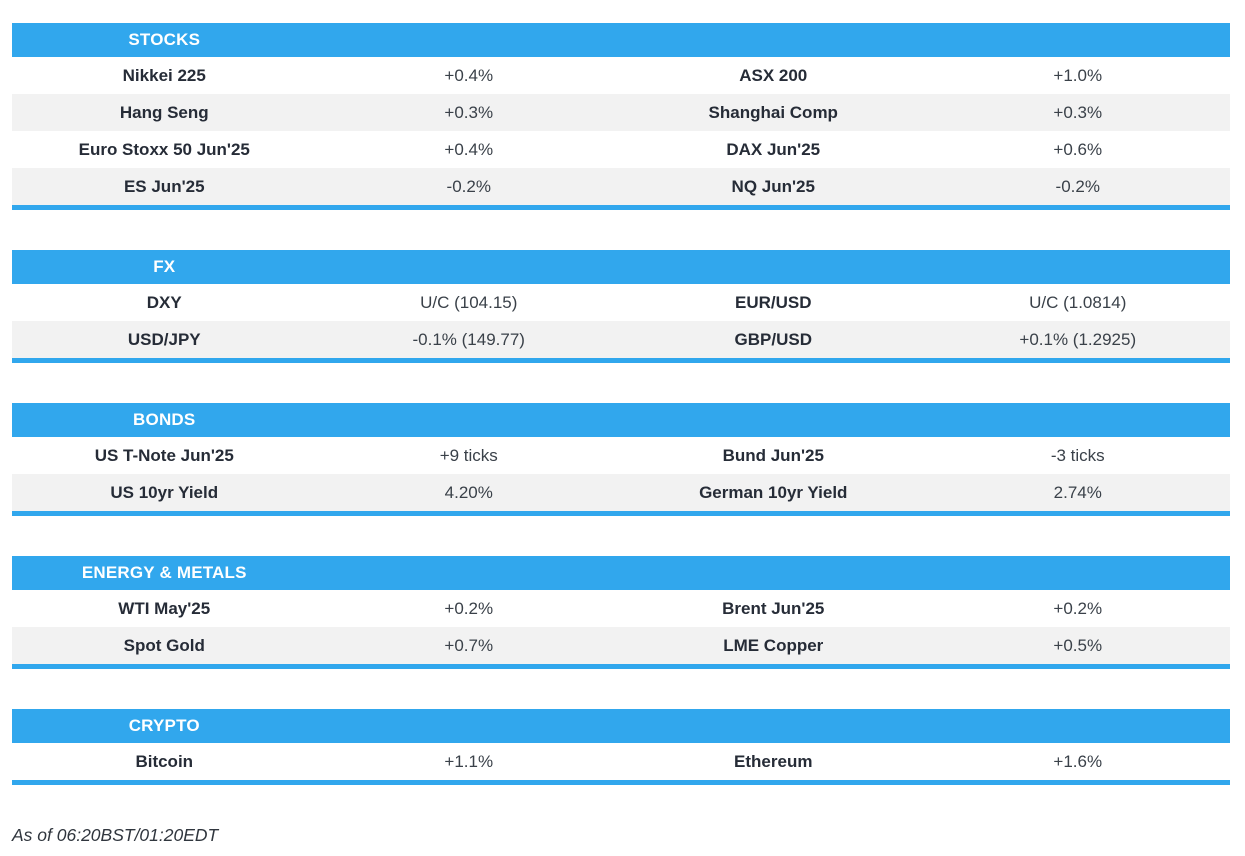 Image resolution: width=1245 pixels, height=856 pixels. Describe the element at coordinates (621, 267) in the screenshot. I see `section-header-fx: FX` at that location.